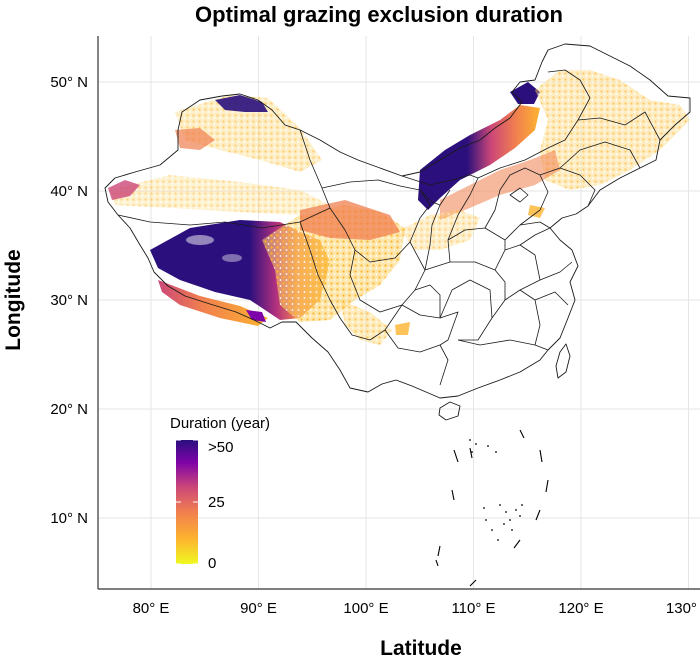 This screenshot has height=666, width=700. Describe the element at coordinates (241, 103) in the screenshot. I see `raster-dzungaria-dark` at that location.